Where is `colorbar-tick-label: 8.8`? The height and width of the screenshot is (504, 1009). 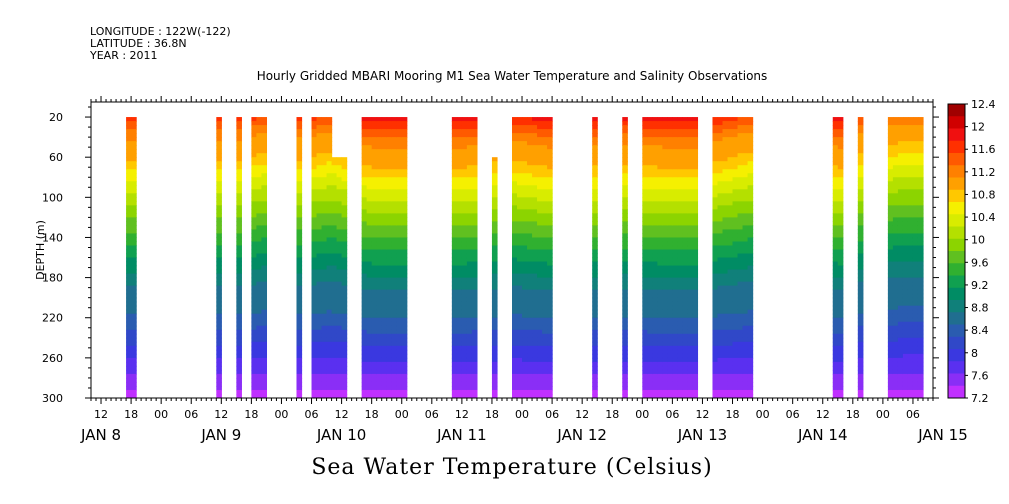 colorbar-tick-label: 8.8 is located at coordinates (980, 308).